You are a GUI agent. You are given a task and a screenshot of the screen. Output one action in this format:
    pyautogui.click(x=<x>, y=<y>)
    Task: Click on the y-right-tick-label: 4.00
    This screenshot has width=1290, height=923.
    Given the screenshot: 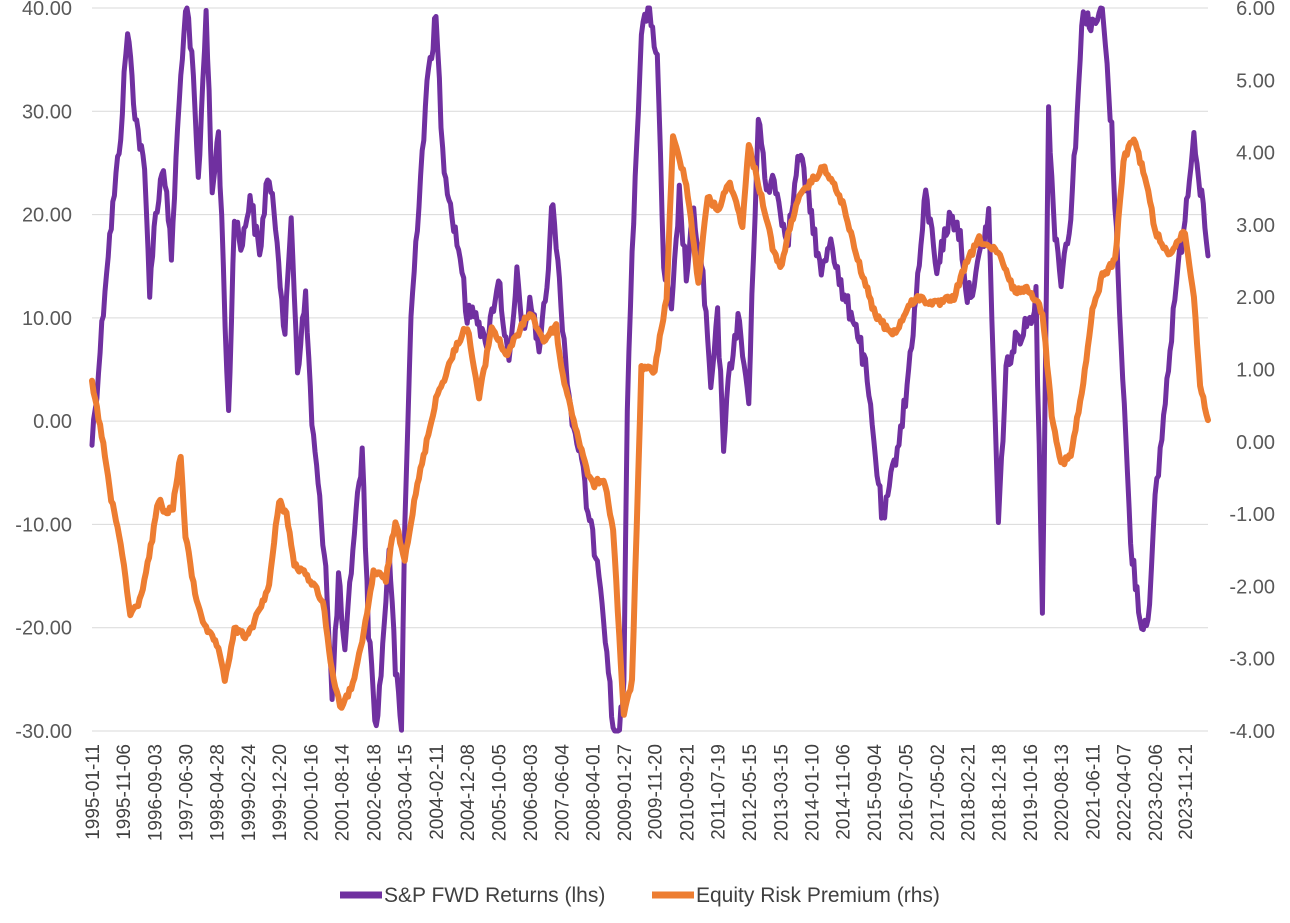 What is the action you would take?
    pyautogui.click(x=1255, y=154)
    